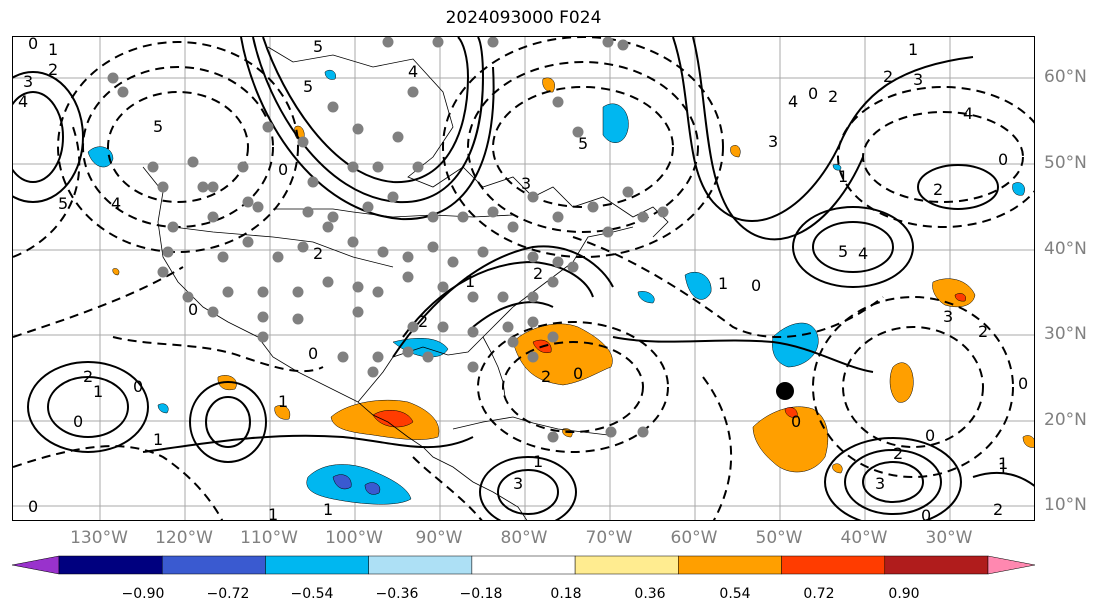  What do you see at coordinates (228, 594) in the screenshot?
I see `colorbar-tick-label: −0.72` at bounding box center [228, 594].